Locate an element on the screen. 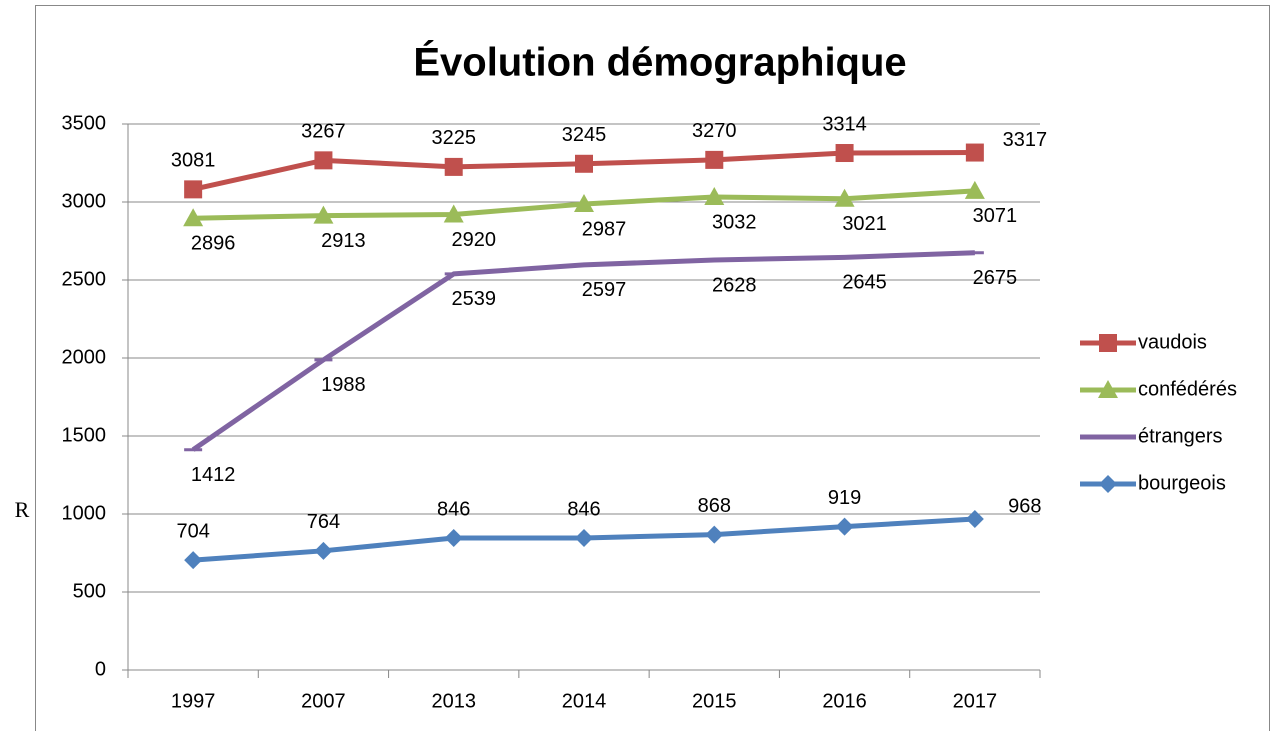 Image resolution: width=1276 pixels, height=731 pixels. data-label: 2628 is located at coordinates (734, 285).